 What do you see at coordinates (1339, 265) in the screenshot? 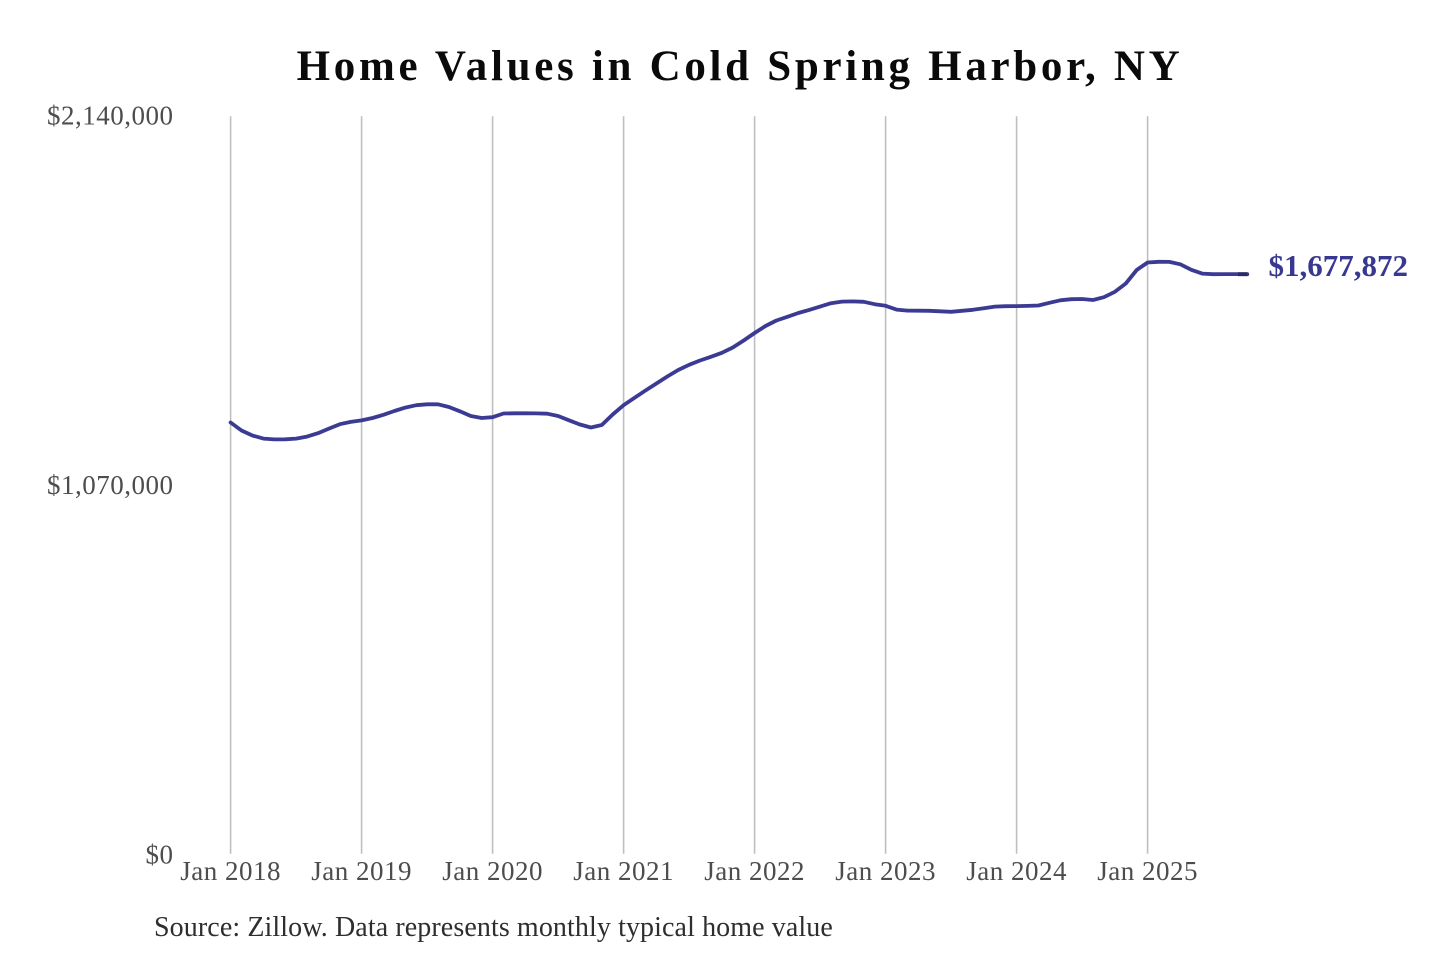
I see `svg-text: $1,677,872` at bounding box center [1339, 265].